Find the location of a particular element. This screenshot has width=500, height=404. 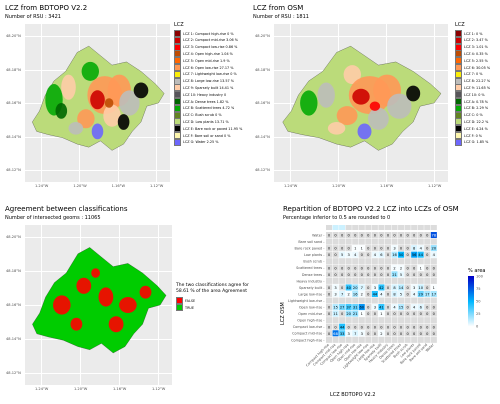

lat-tick-label: 48.18°N is located at coordinates (13, 271).